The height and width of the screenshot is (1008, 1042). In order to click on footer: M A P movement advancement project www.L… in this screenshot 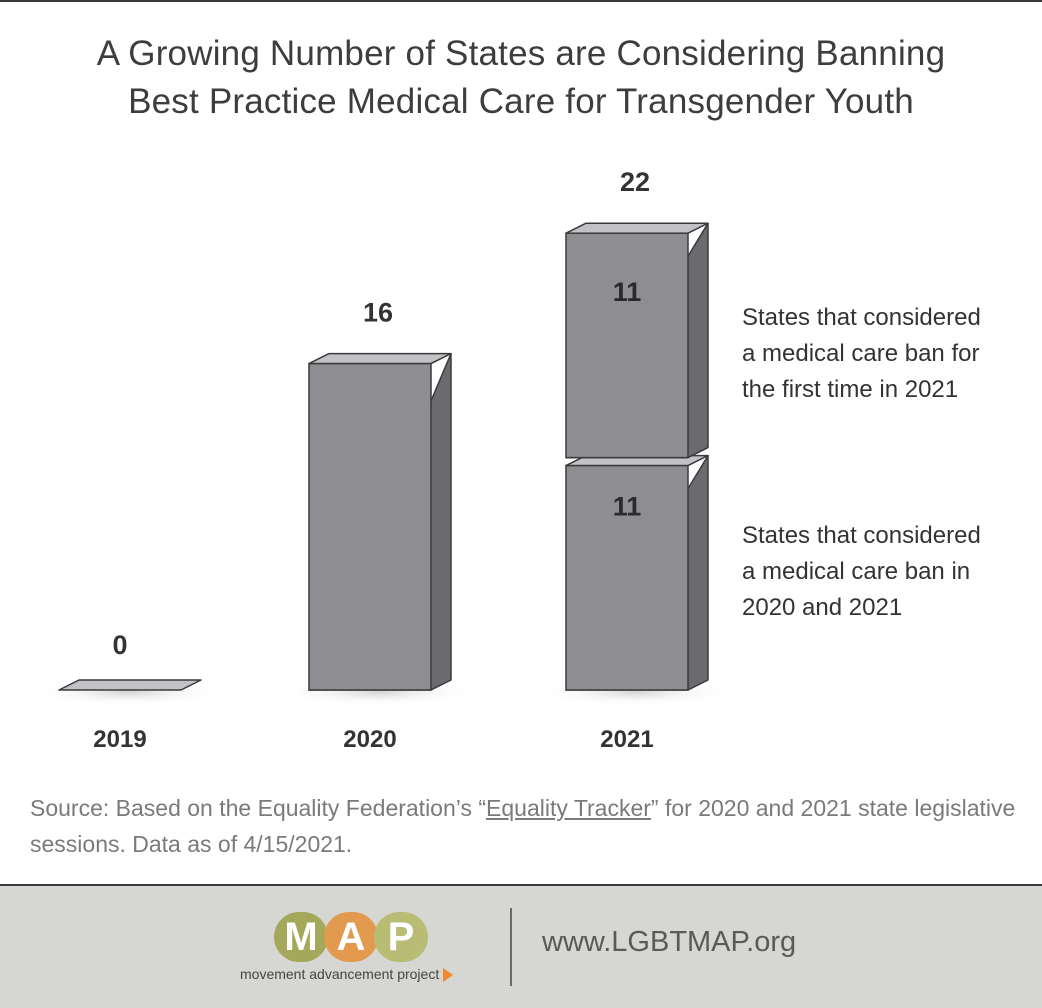, I will do `click(521, 946)`.